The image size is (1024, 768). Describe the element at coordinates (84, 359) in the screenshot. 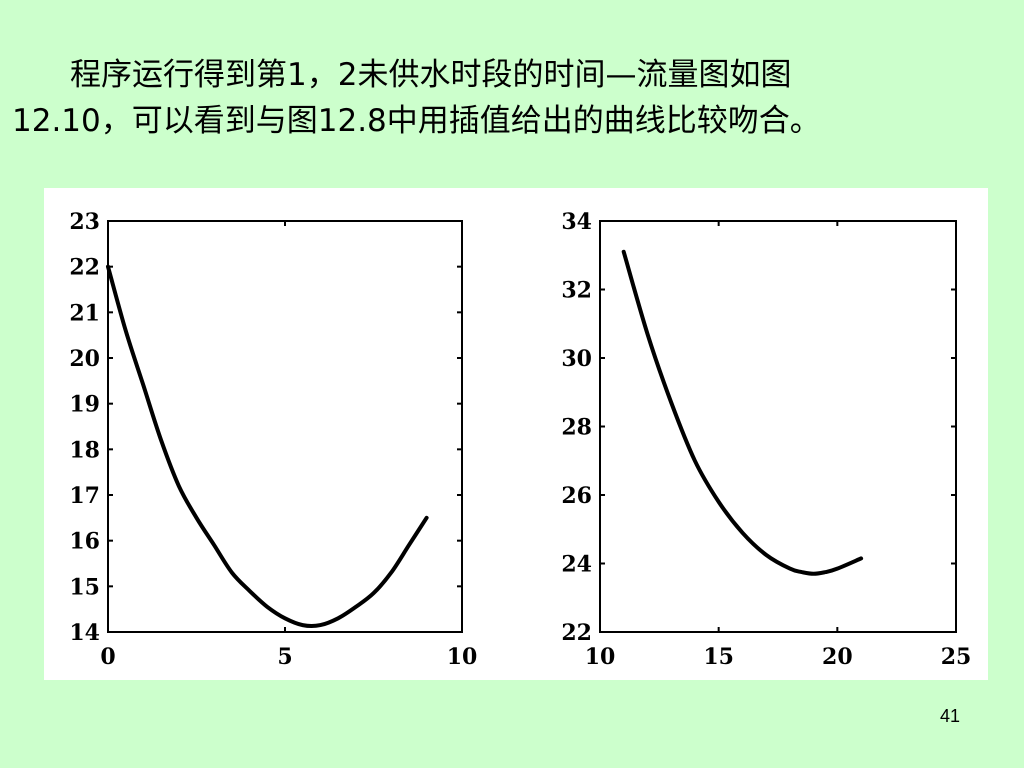

I see `y-tick-label: 20` at that location.